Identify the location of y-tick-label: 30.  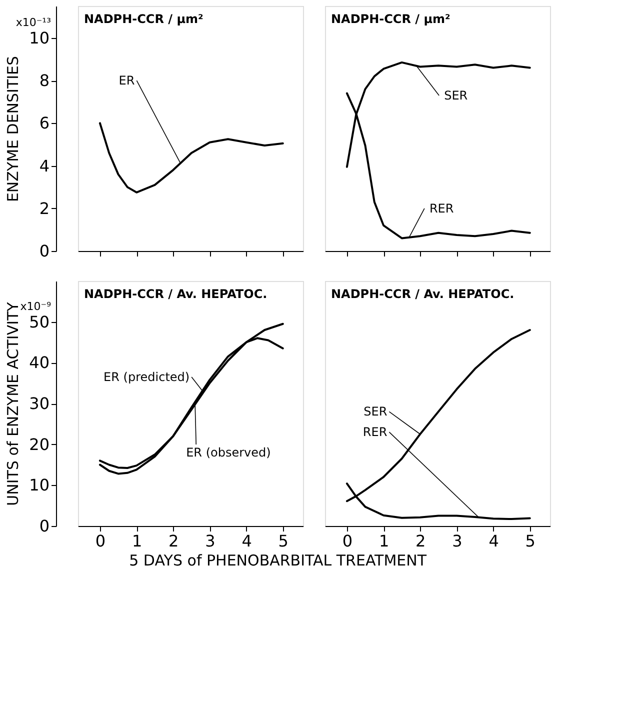
(39, 403).